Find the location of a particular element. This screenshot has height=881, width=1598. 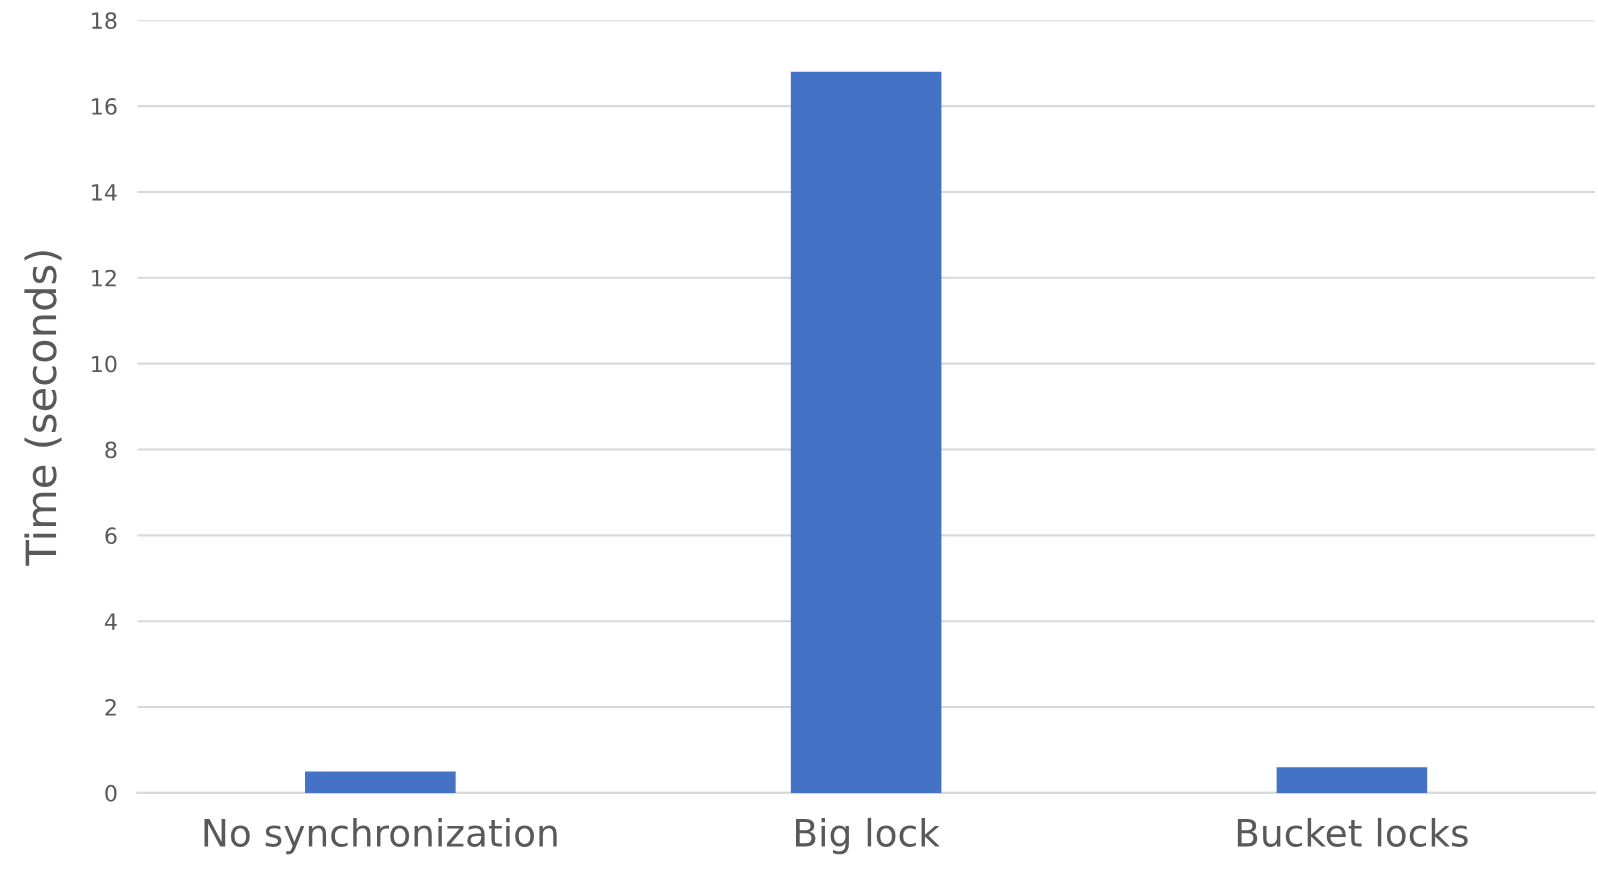

y-tick-label: 10 is located at coordinates (104, 364).